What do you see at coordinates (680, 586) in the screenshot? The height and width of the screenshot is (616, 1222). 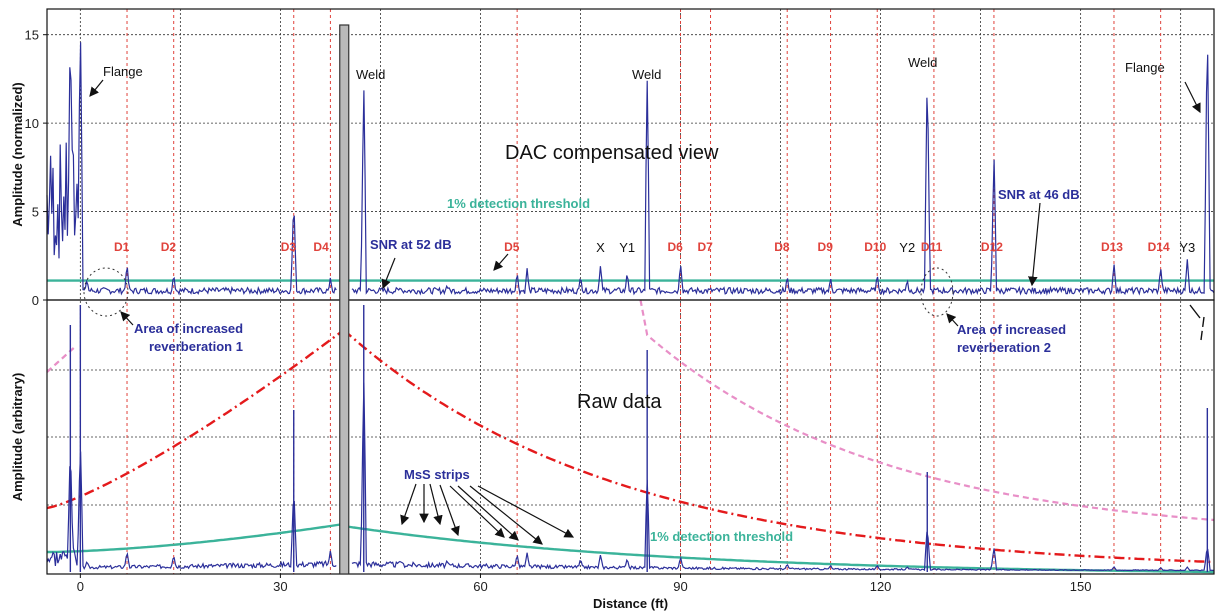 I see `x-tick-label: 90` at bounding box center [680, 586].